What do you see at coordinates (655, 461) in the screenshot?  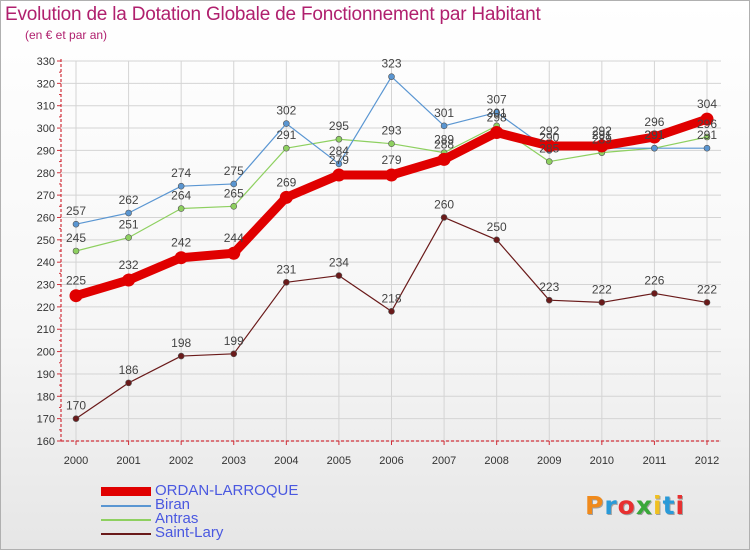 I see `x-tick-label: 2011` at bounding box center [655, 461].